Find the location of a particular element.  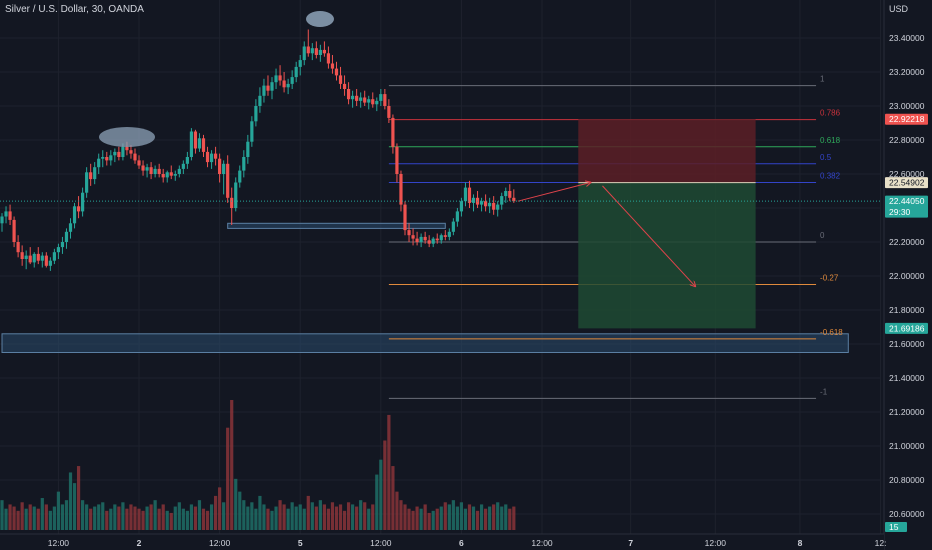

price-tick-label: 23.00000 is located at coordinates (907, 106).